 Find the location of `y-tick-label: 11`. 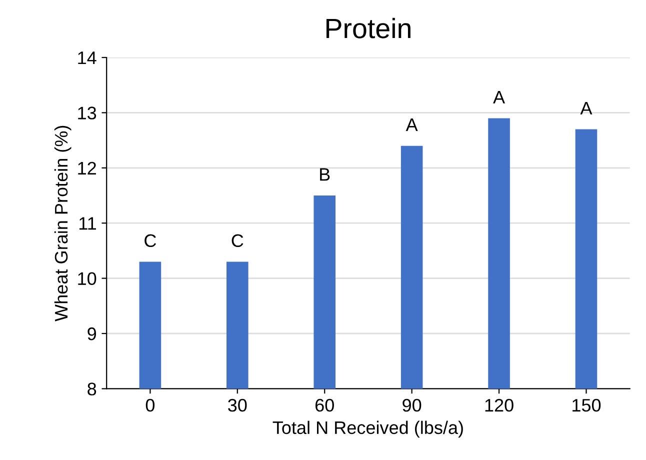

y-tick-label: 11 is located at coordinates (87, 223).